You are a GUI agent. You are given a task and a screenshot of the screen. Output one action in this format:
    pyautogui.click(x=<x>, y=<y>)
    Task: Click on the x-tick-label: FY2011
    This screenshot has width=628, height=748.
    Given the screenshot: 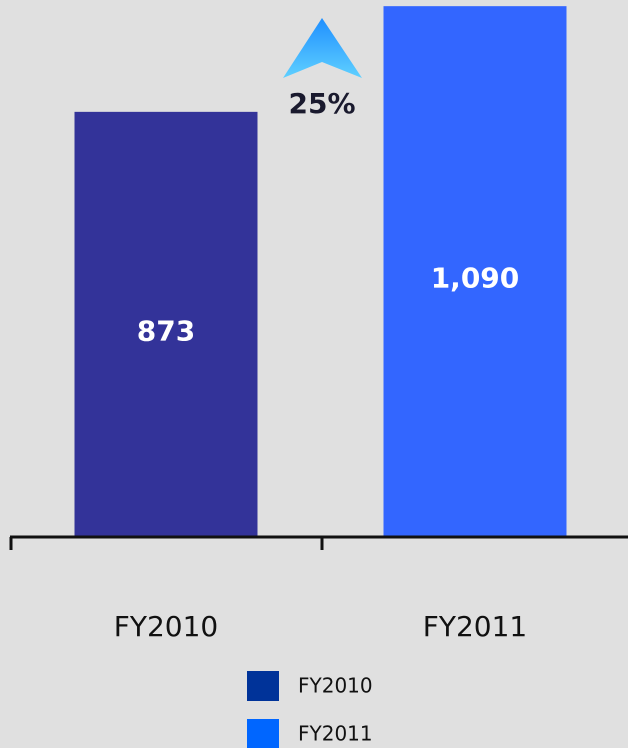 What is the action you would take?
    pyautogui.click(x=475, y=626)
    